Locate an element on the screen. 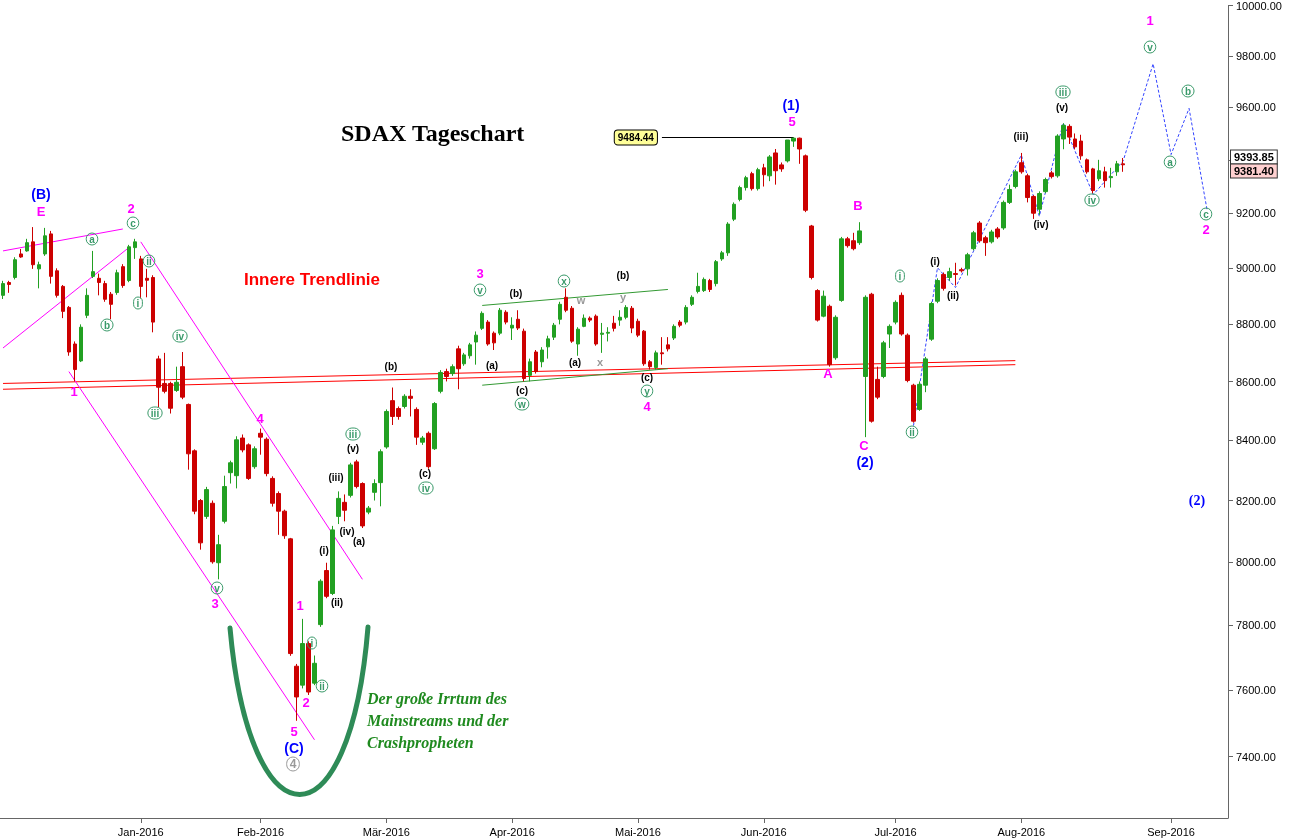 The width and height of the screenshot is (1291, 839). annotation: 3 is located at coordinates (215, 603).